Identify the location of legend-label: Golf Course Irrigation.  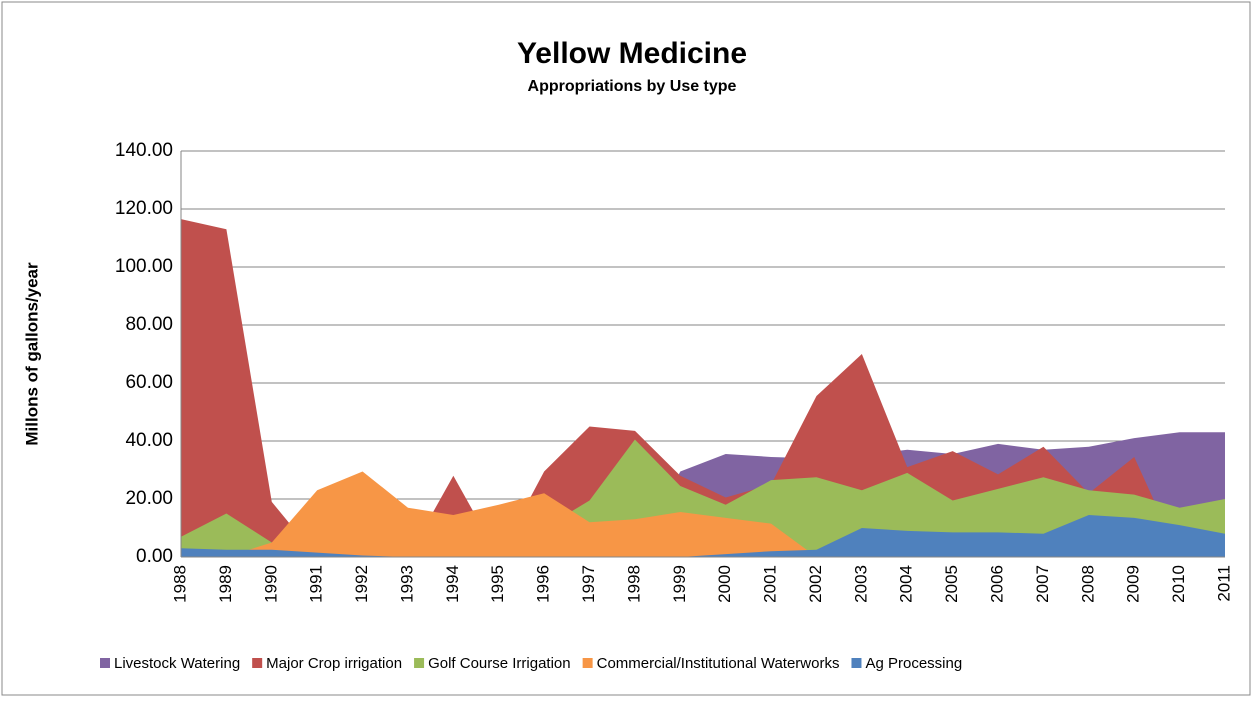
(499, 663).